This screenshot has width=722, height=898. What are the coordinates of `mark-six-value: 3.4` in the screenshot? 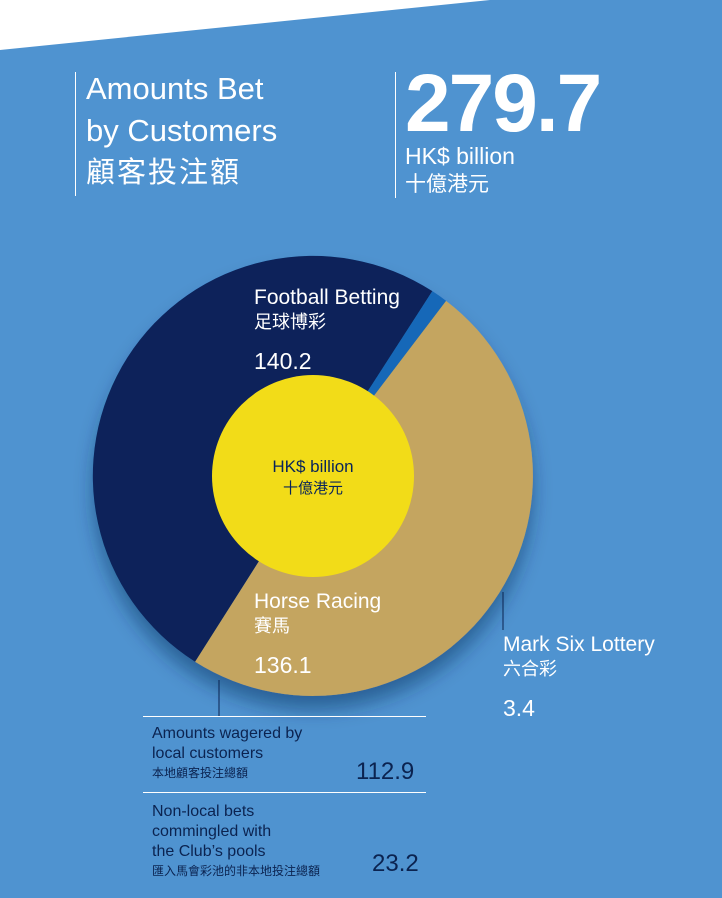 It's located at (519, 708).